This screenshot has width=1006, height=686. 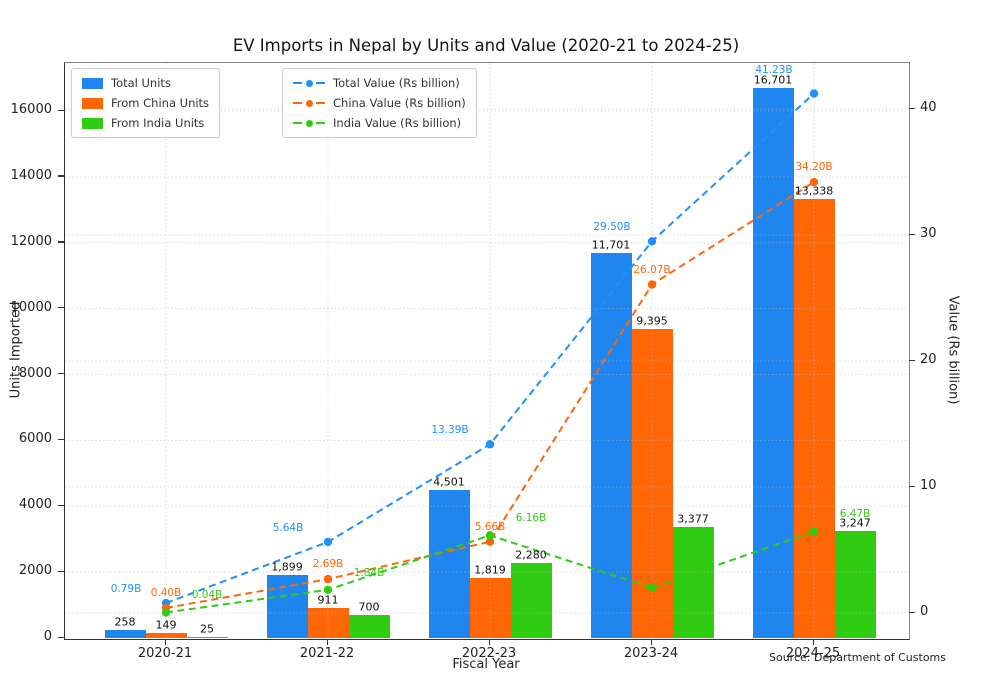 What do you see at coordinates (450, 430) in the screenshot?
I see `line-value-label: 13.39B` at bounding box center [450, 430].